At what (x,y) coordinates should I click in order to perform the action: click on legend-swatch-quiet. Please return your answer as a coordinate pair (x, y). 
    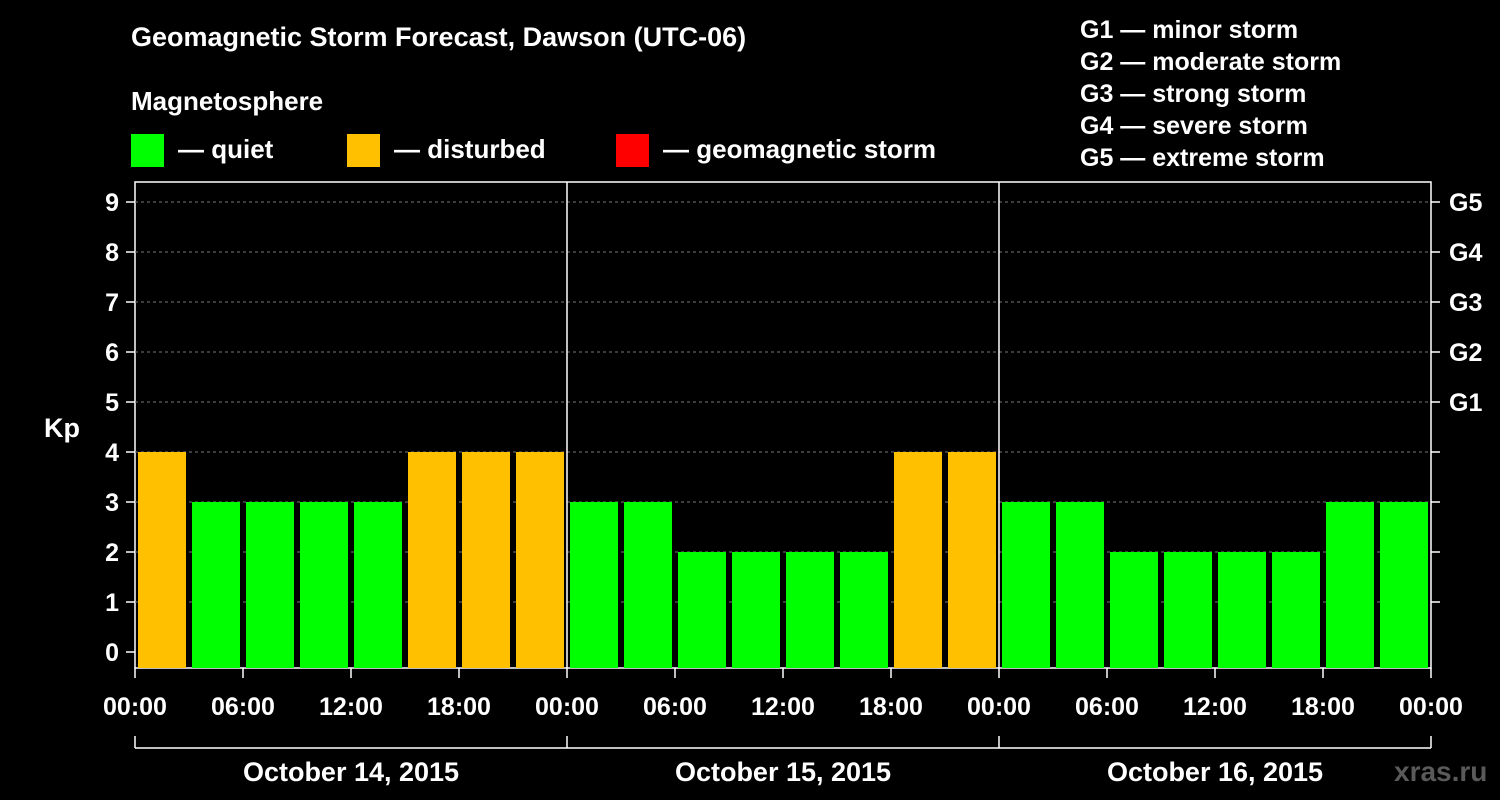
    Looking at the image, I should click on (147, 150).